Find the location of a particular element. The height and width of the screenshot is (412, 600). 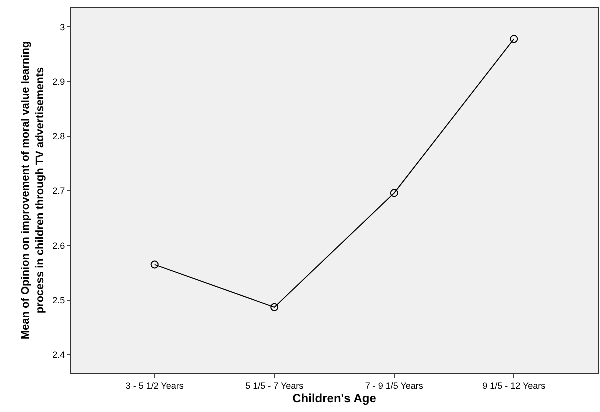

x-tick-label: 5 1/5 - 7 Years is located at coordinates (275, 385).